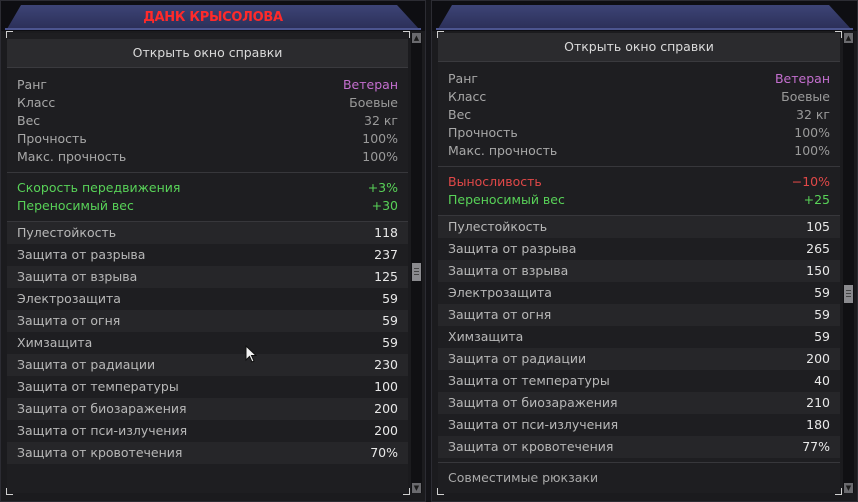 This screenshot has width=858, height=502. I want to click on bonus-section: Выносливость −10% Переносимый вес +25, so click(639, 191).